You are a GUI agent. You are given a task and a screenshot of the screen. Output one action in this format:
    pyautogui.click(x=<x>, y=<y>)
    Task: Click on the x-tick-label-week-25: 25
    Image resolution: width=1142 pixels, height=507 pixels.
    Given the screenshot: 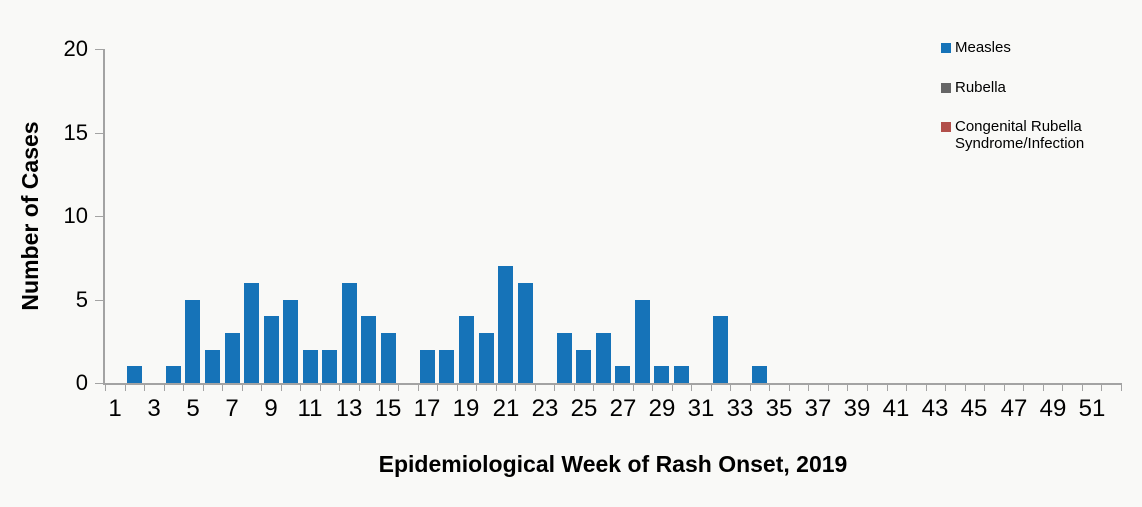 What is the action you would take?
    pyautogui.click(x=584, y=408)
    